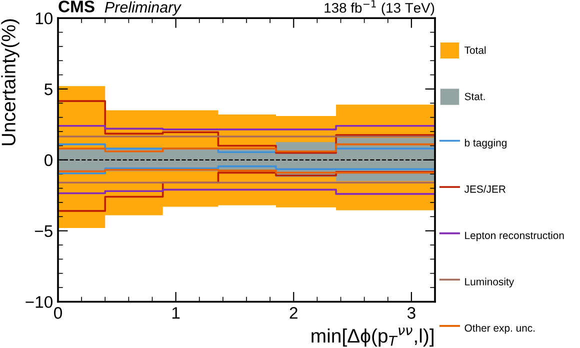 Image resolution: width=580 pixels, height=348 pixels. I want to click on x-axis-title: min[Δϕ(p$_{T}$$^{νν}$,l)], so click(373, 337).